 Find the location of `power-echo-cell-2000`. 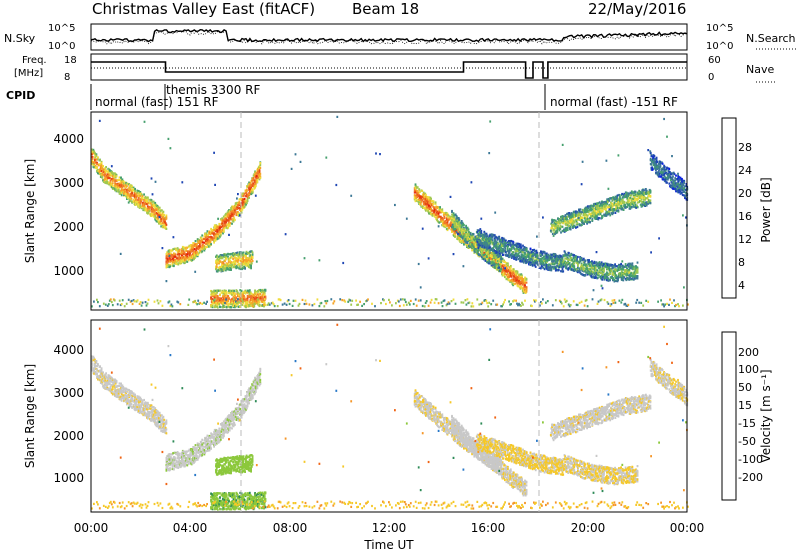

power-echo-cell-2000 is located at coordinates (197, 256).